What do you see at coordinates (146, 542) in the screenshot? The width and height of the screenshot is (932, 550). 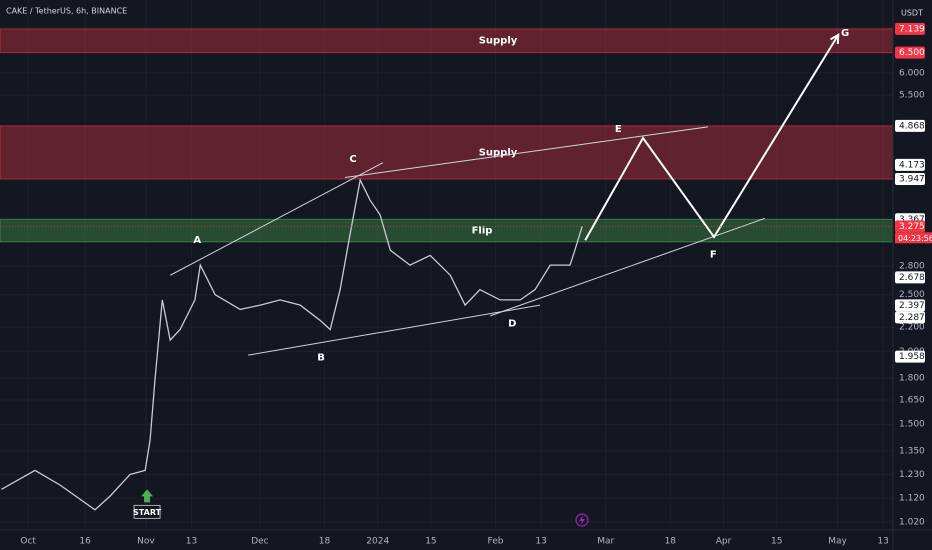 I see `x-tick-label: Nov` at bounding box center [146, 542].